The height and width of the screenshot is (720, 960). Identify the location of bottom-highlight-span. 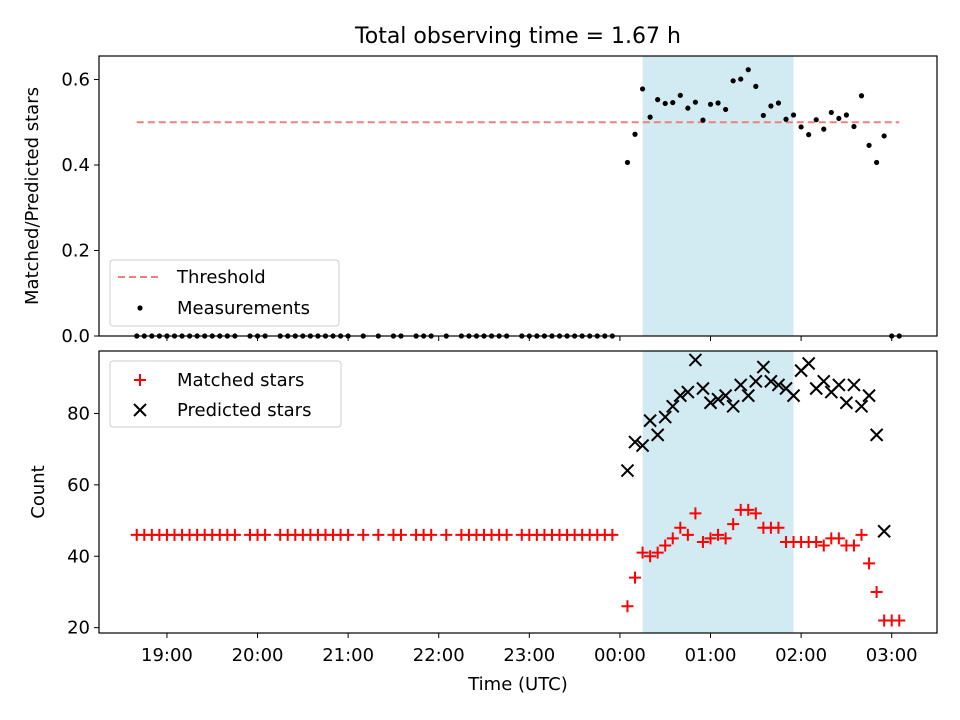
(718, 492).